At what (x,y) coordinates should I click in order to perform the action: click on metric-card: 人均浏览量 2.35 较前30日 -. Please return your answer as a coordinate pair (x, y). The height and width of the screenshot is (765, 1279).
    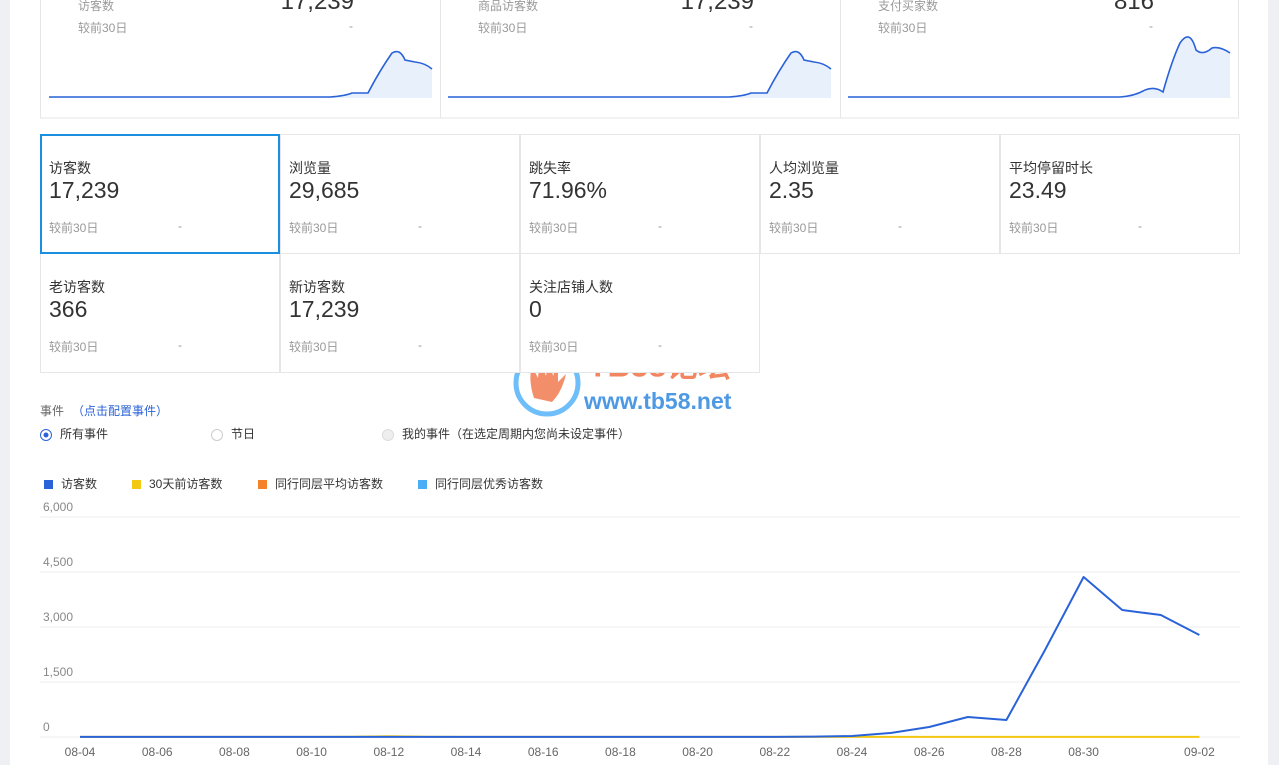
    Looking at the image, I should click on (880, 194).